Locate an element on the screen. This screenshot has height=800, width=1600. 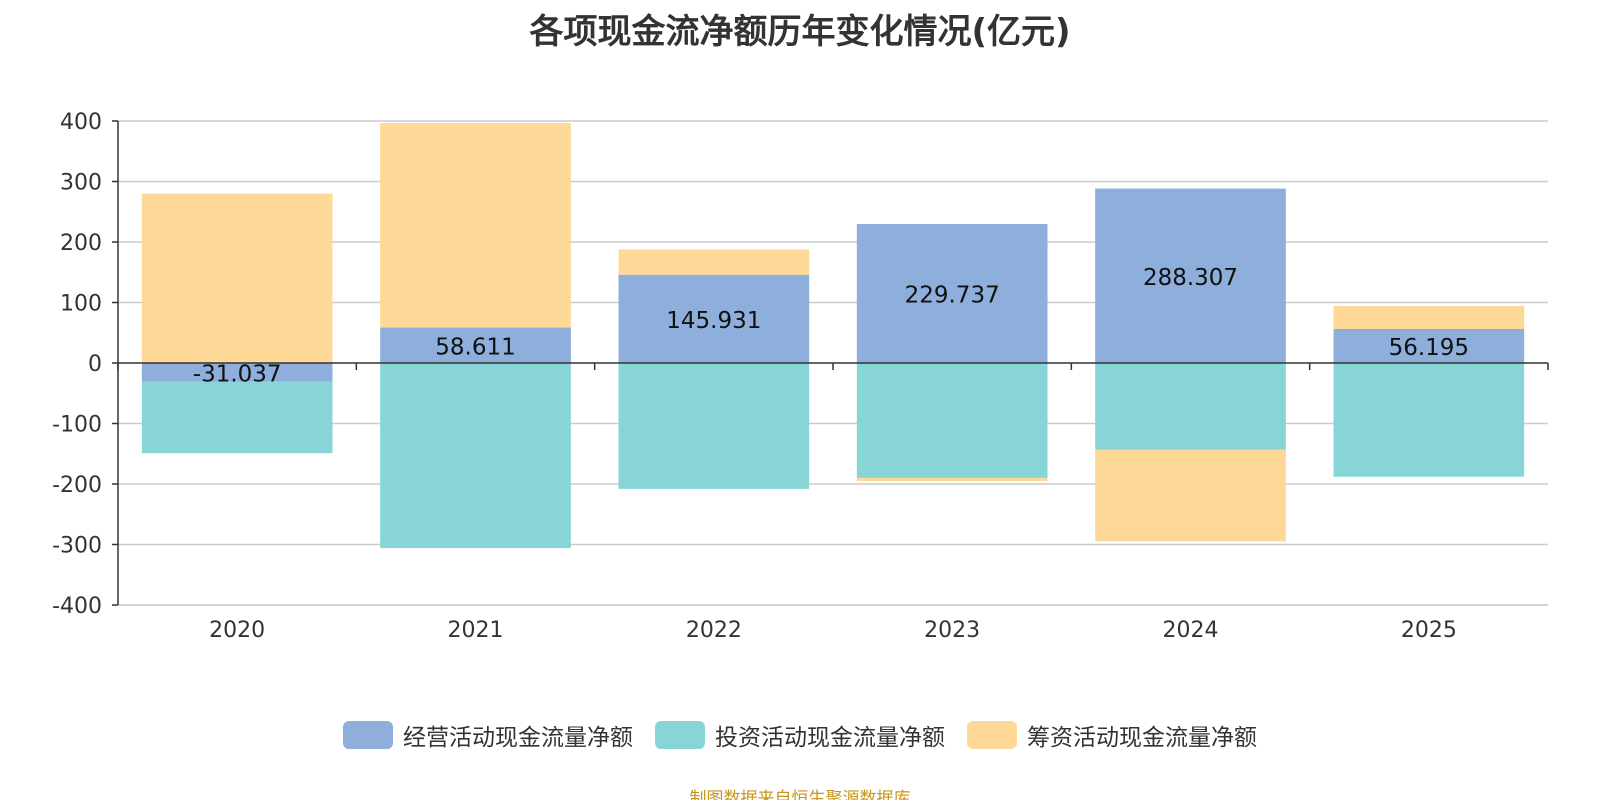
y-tick-label: 100 is located at coordinates (81, 304).